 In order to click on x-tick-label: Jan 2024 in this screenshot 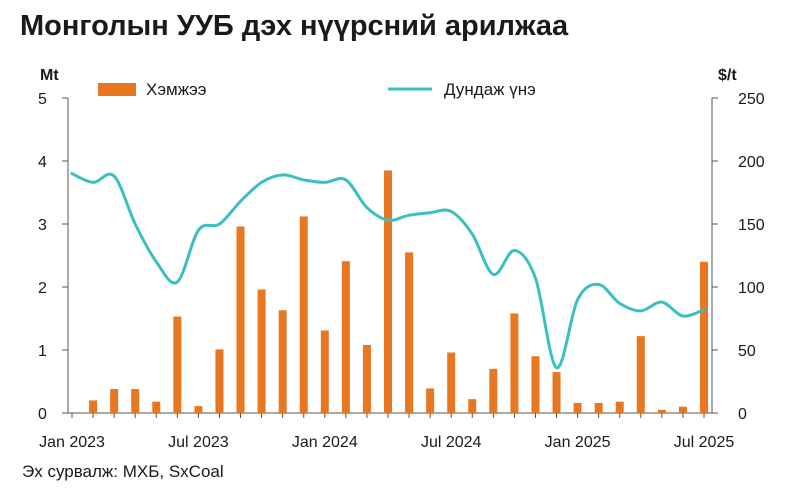, I will do `click(325, 442)`.